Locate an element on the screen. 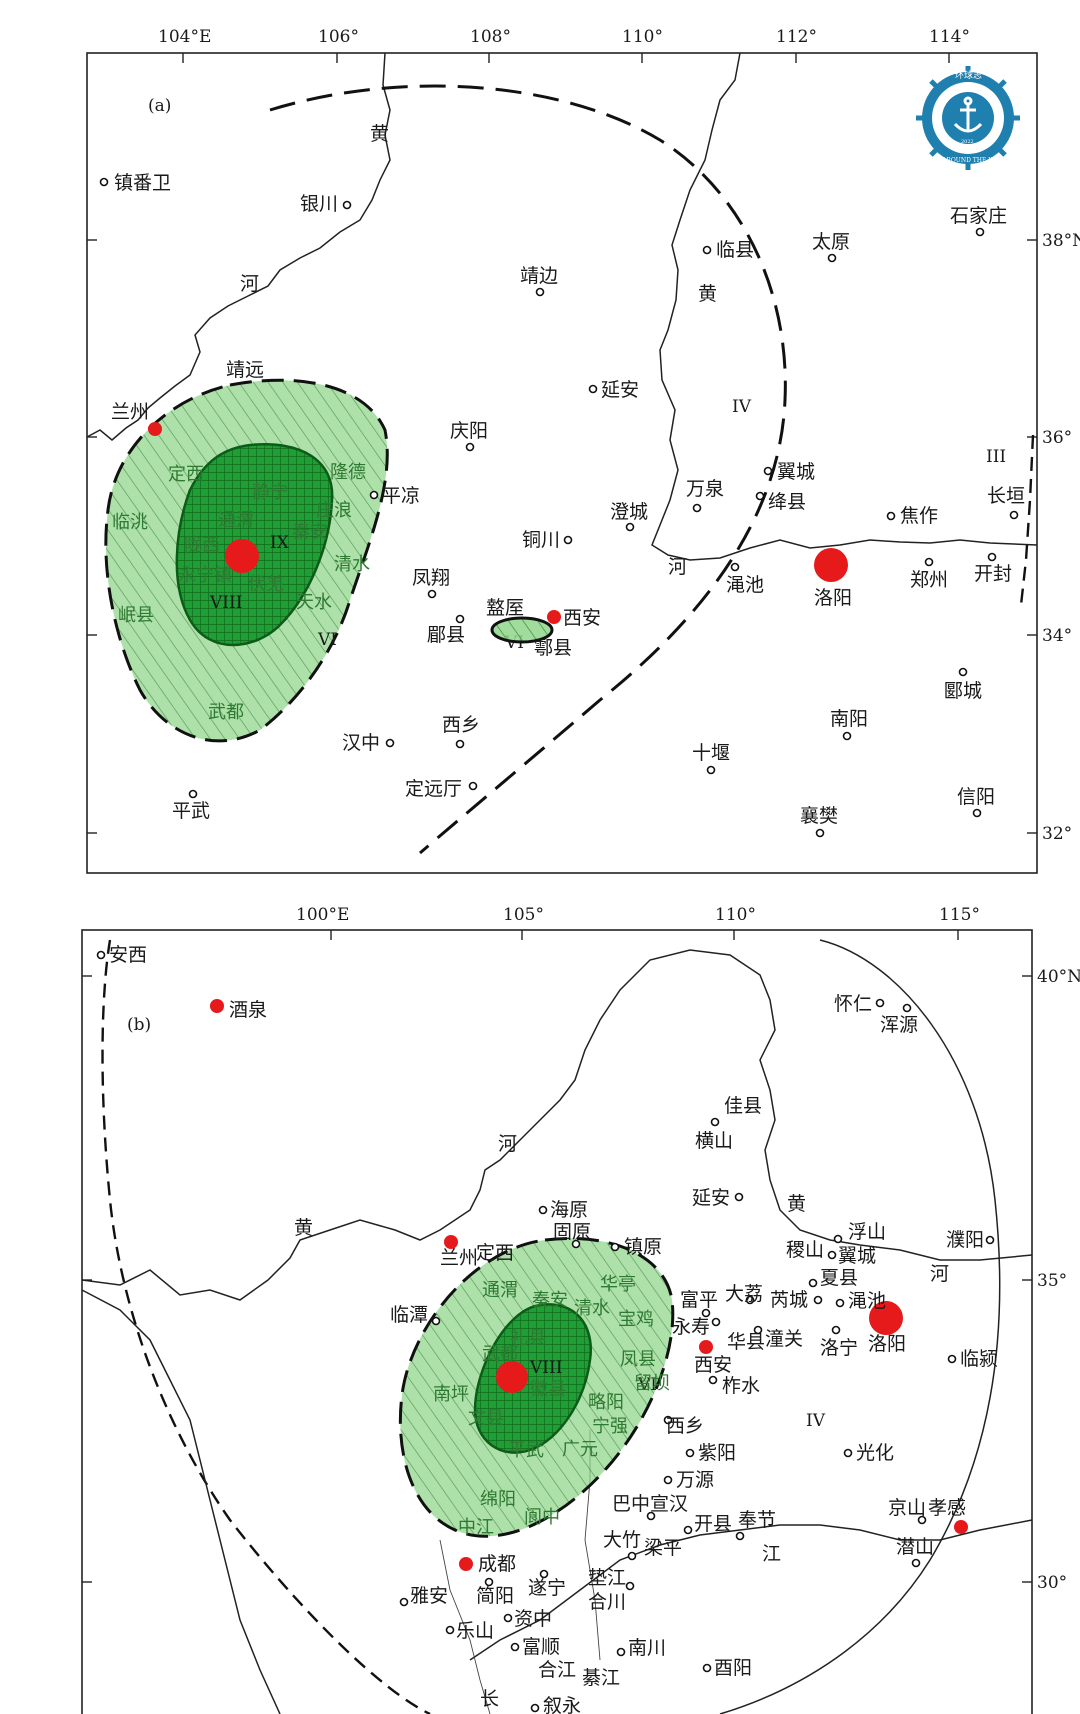  isoseismal-iii-a is located at coordinates (1027, 520).